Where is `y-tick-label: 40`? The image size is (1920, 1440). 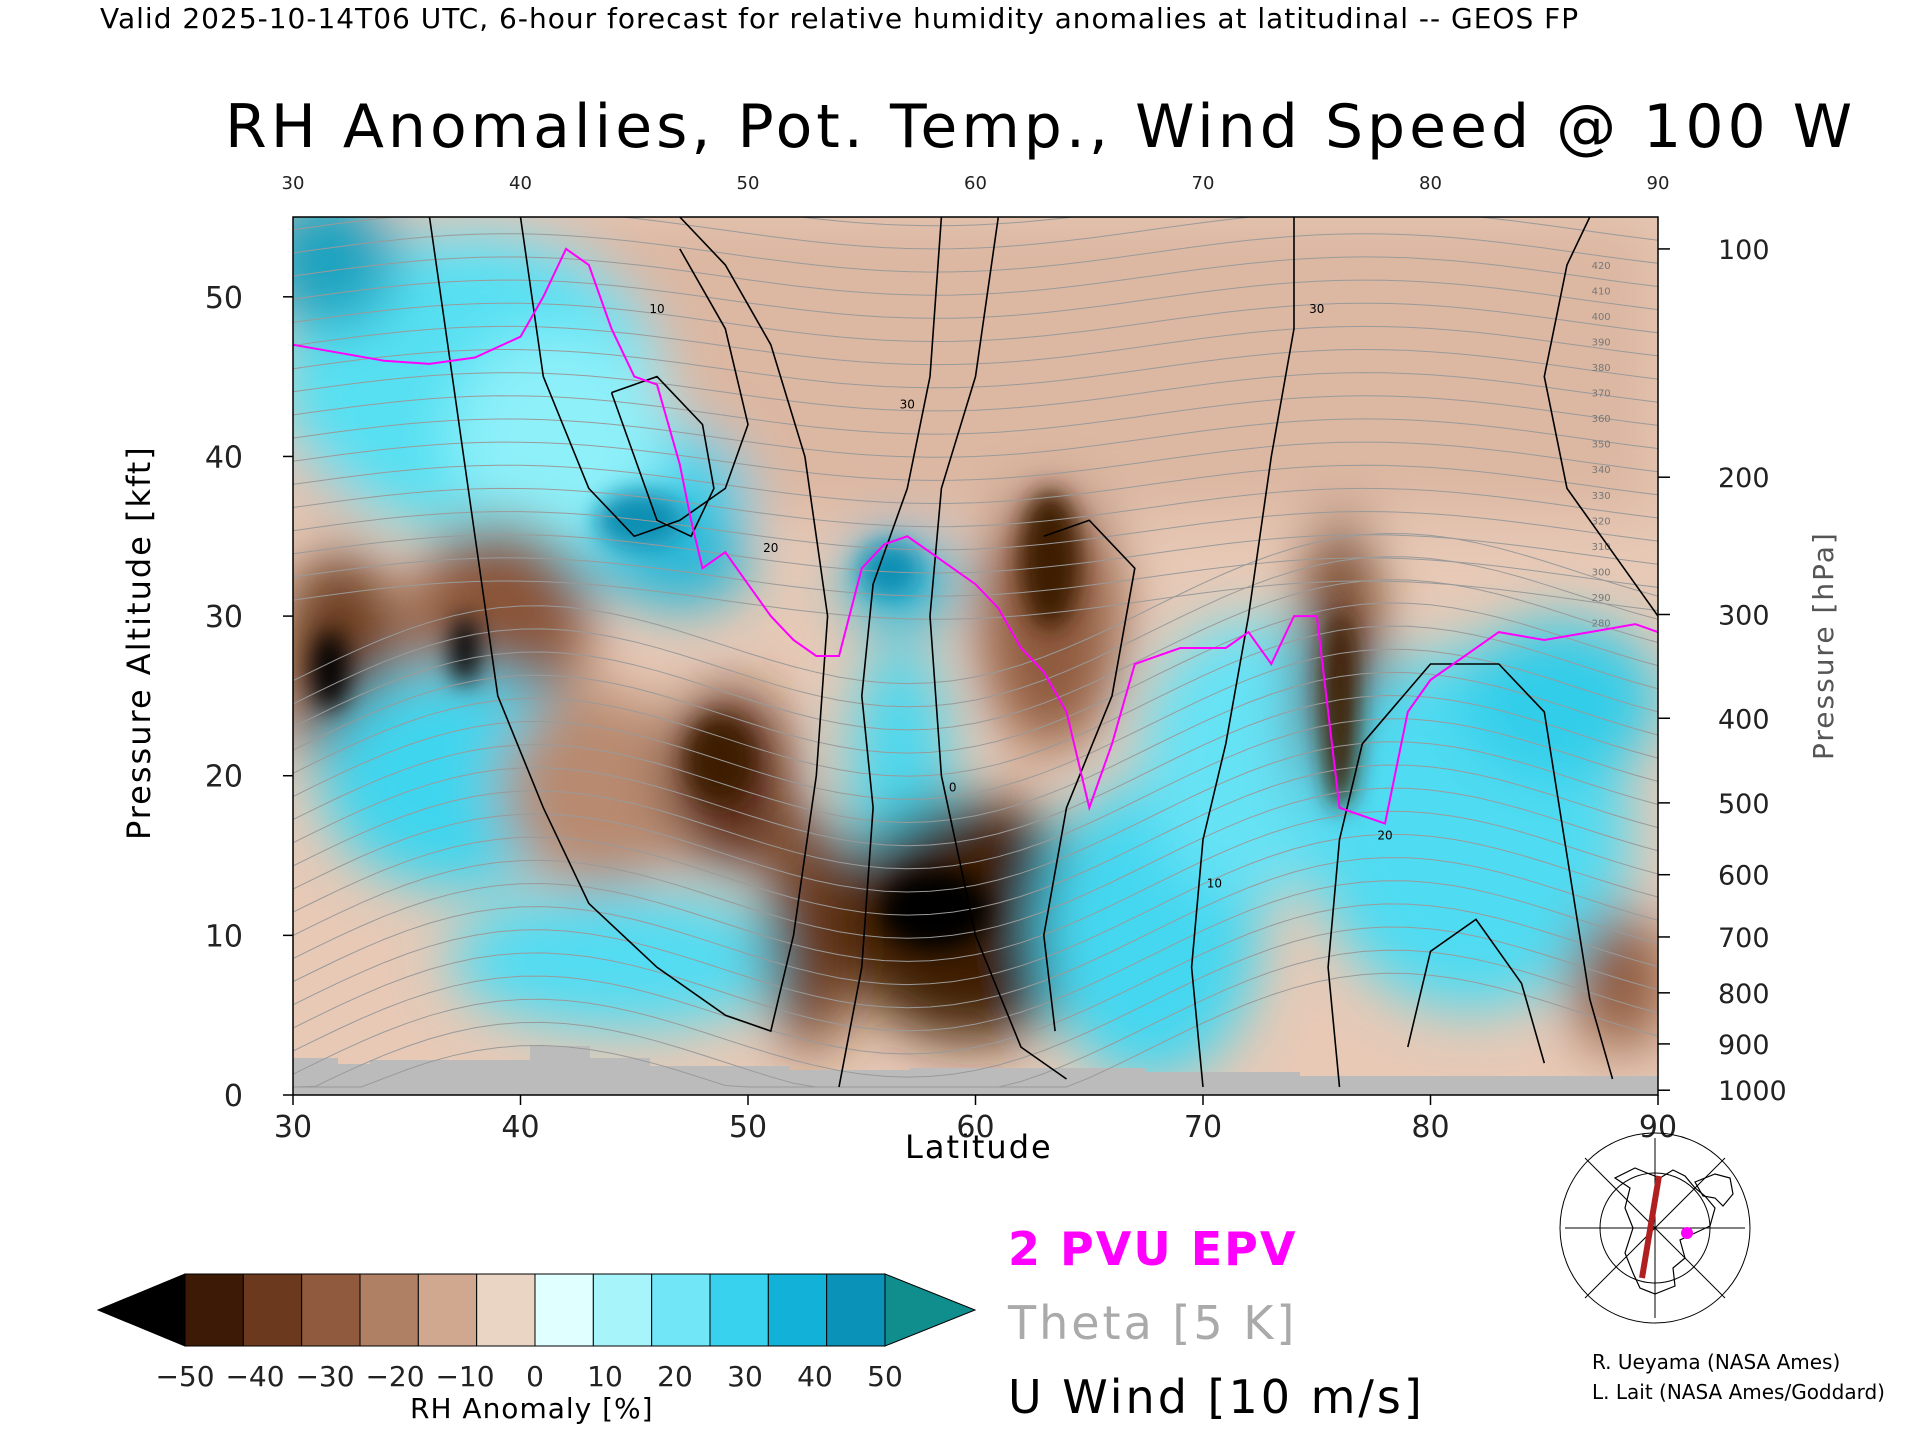 y-tick-label: 40 is located at coordinates (224, 457).